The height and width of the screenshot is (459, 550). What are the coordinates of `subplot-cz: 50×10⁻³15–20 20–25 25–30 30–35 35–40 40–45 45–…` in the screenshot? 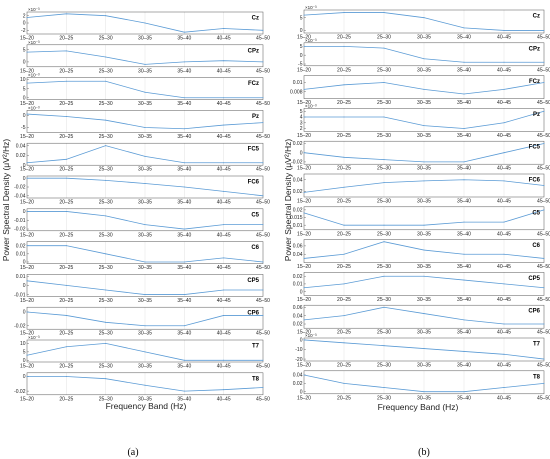 It's located at (423, 23).